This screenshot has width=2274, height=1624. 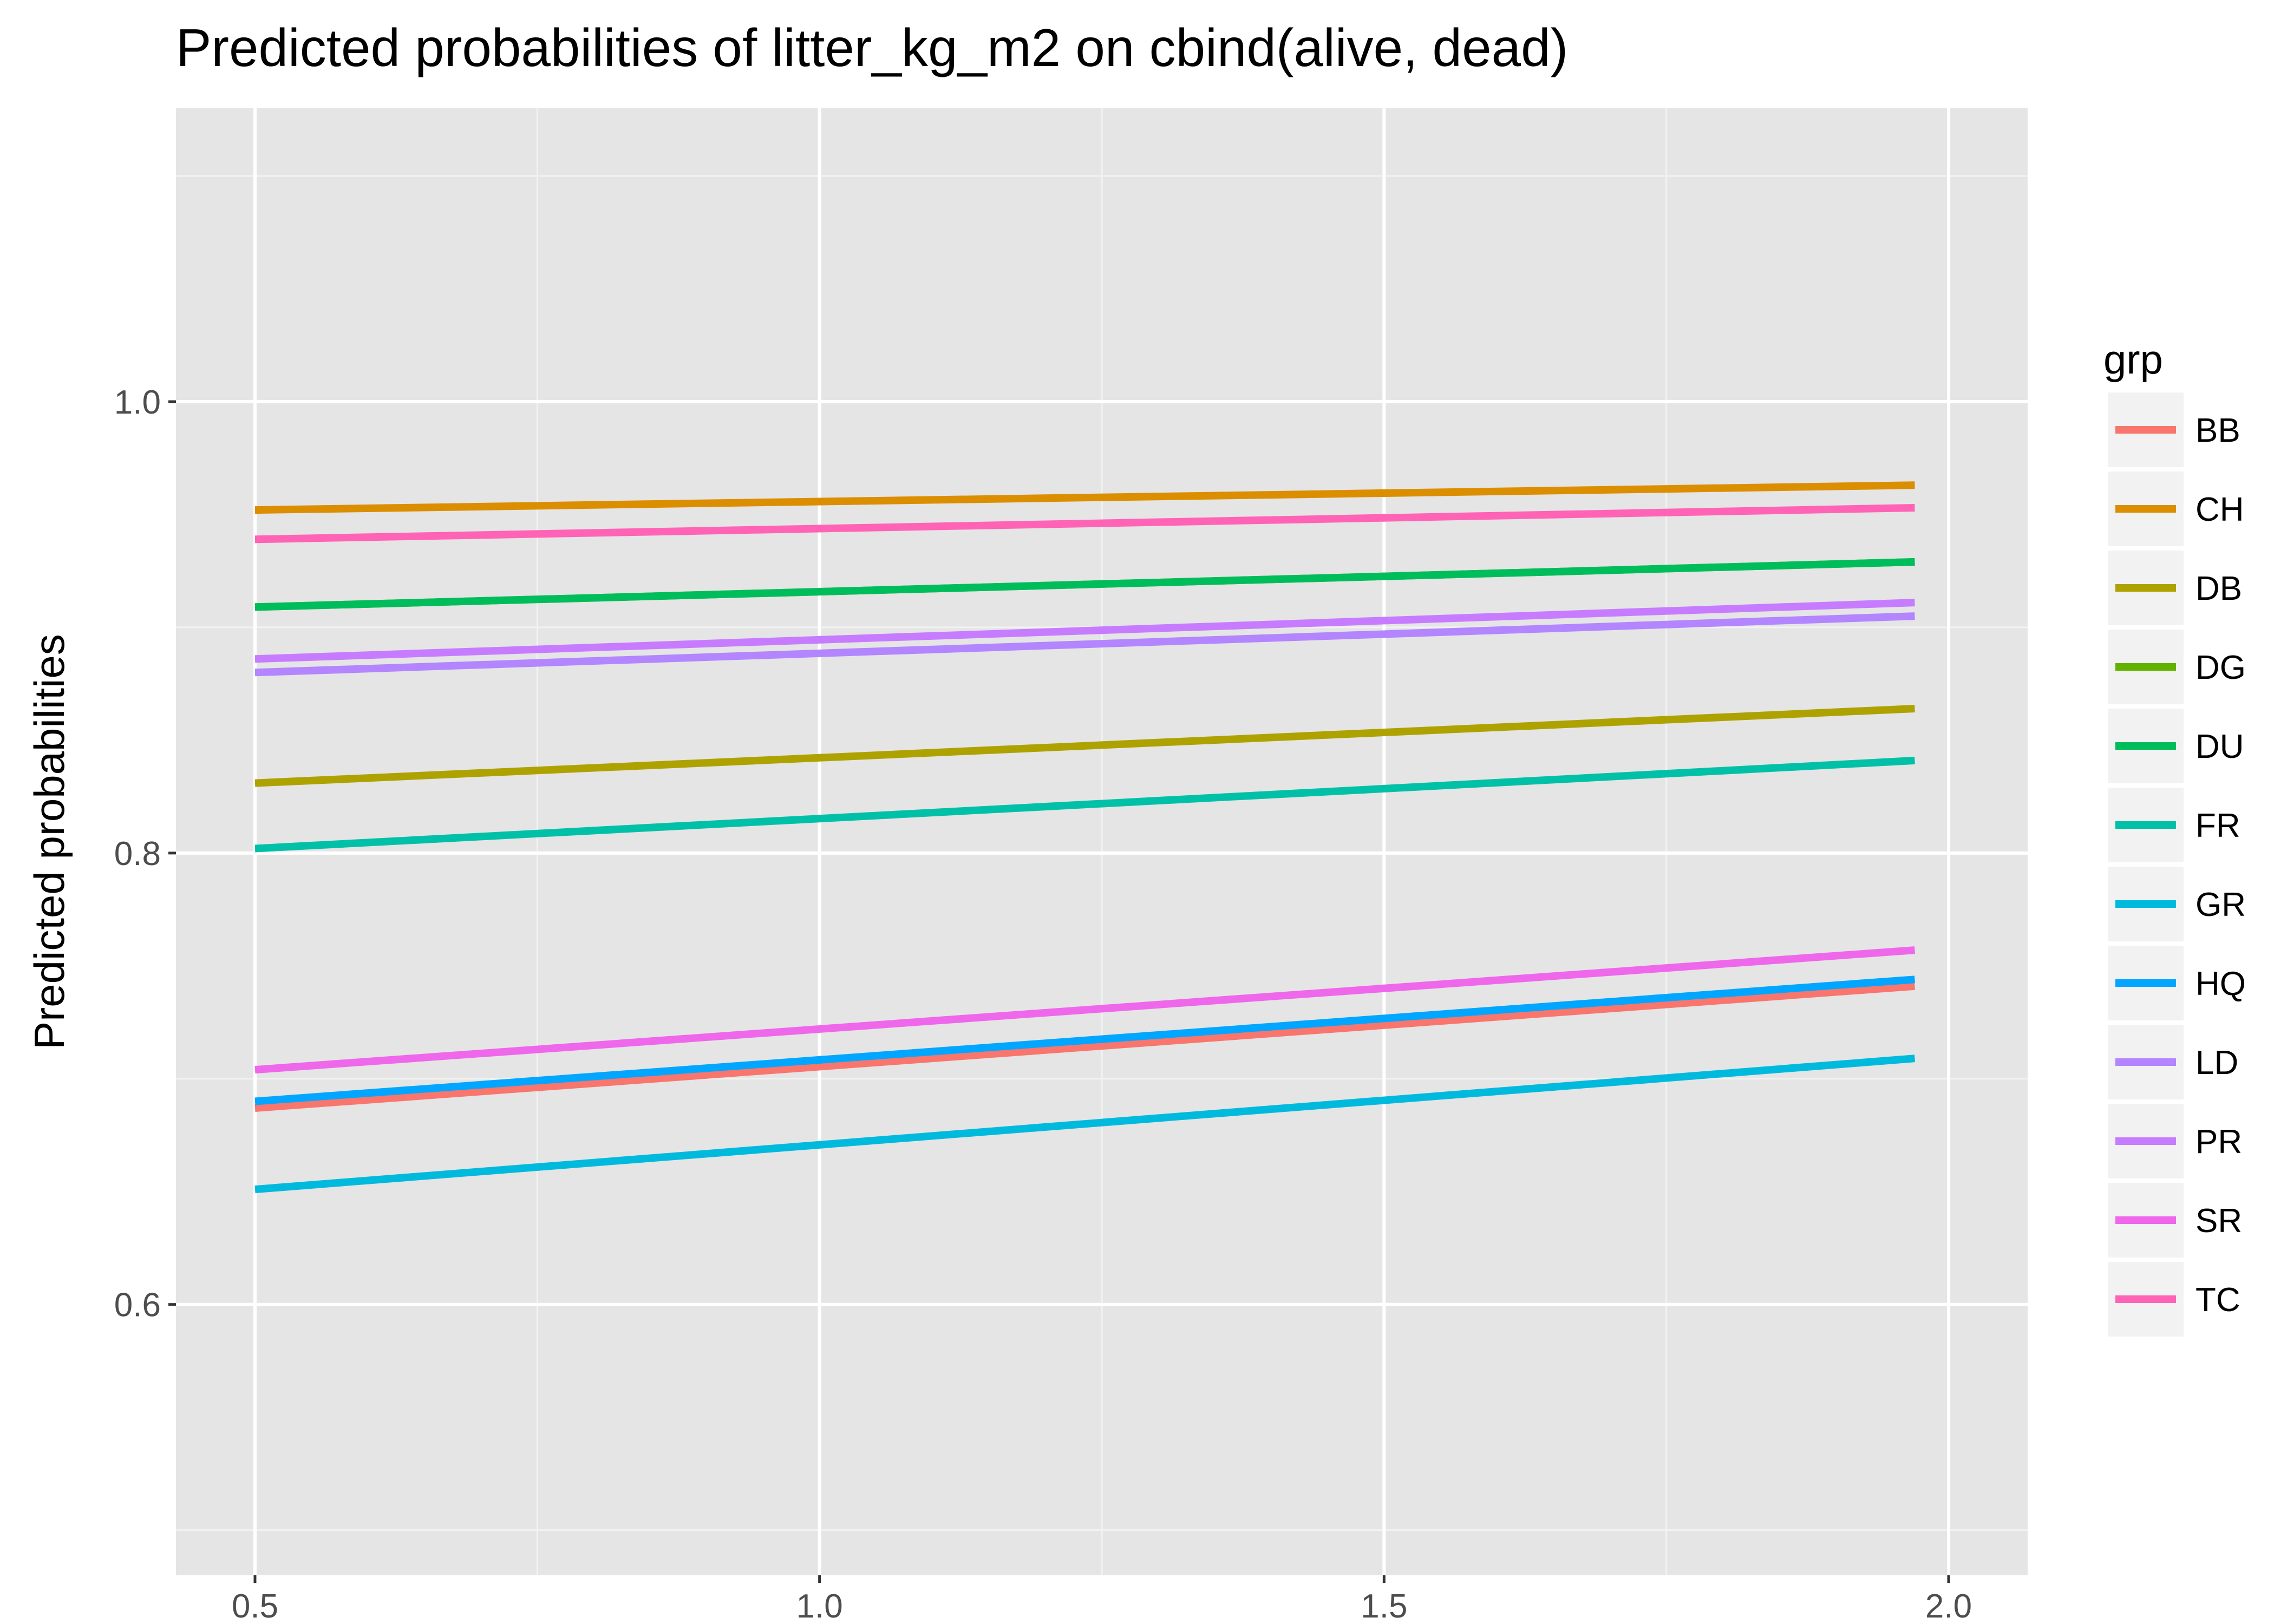 What do you see at coordinates (2175, 1141) in the screenshot?
I see `legend-item-pr: PR` at bounding box center [2175, 1141].